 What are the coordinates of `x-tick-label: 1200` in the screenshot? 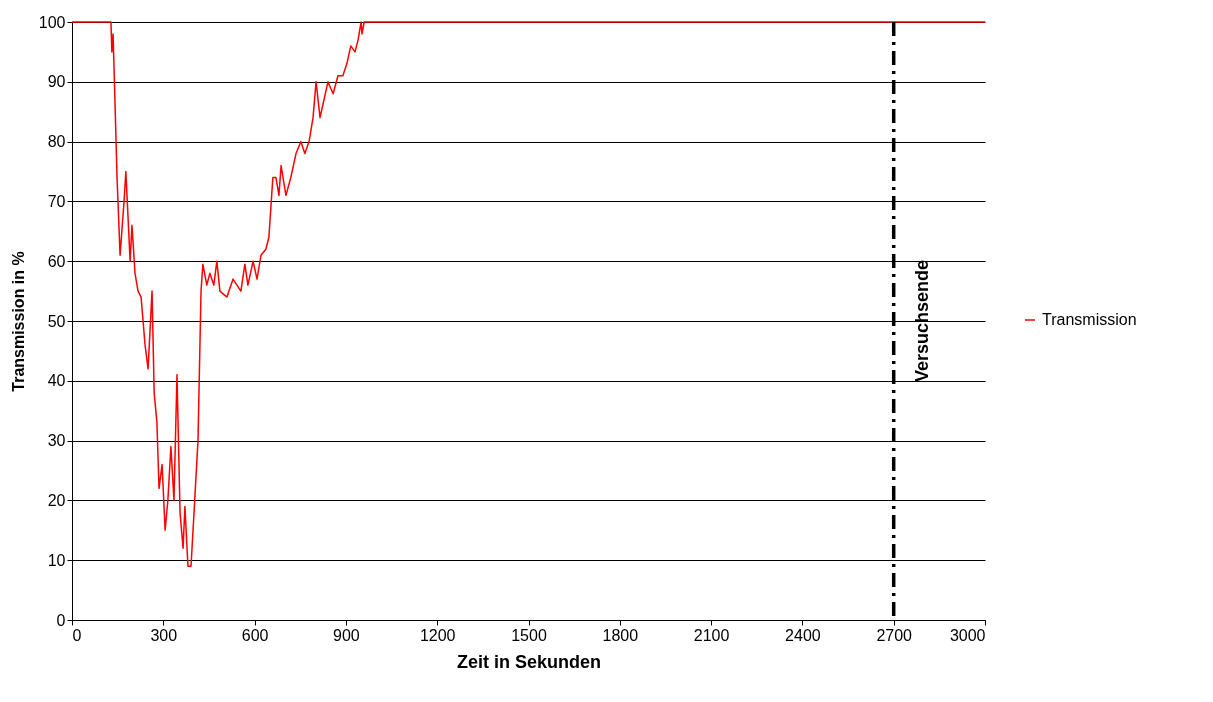 It's located at (437, 635).